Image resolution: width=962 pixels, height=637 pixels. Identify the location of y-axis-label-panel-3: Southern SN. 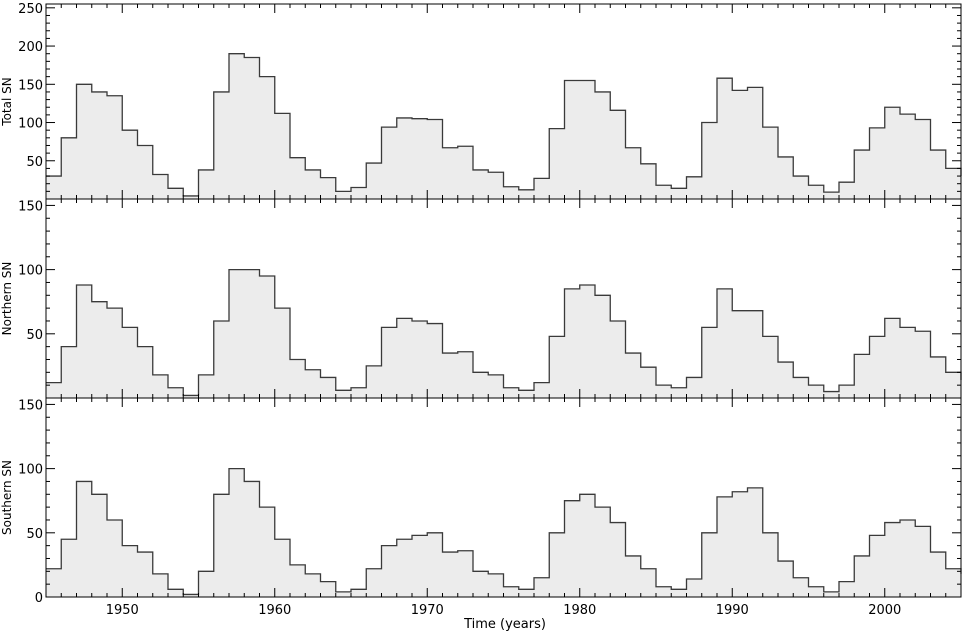
(7, 497).